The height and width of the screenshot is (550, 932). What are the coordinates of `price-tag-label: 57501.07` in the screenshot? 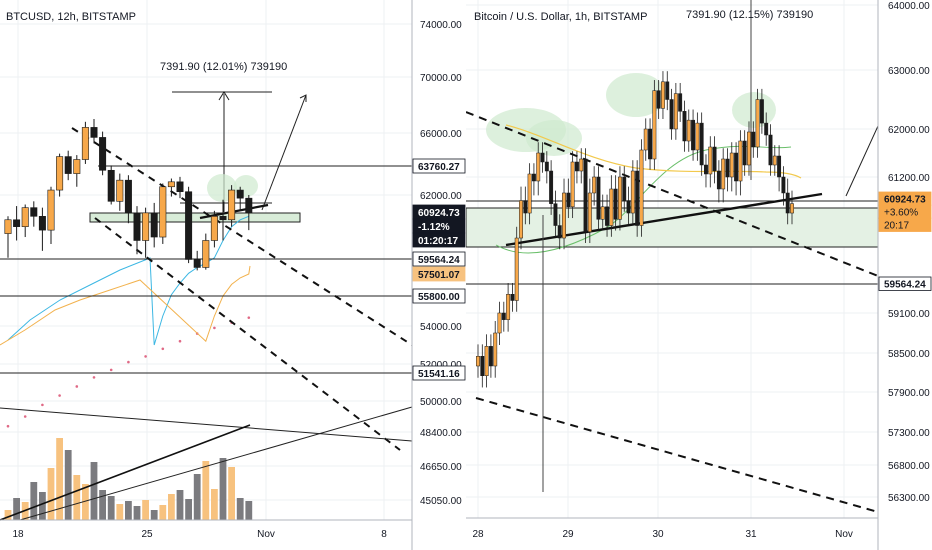 It's located at (439, 275).